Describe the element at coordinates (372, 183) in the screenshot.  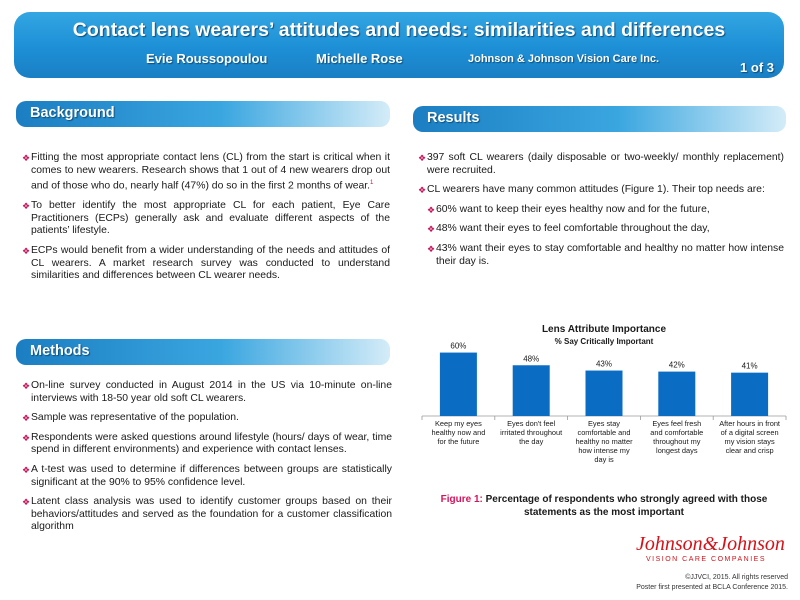
I see `reference-mark: 1` at that location.